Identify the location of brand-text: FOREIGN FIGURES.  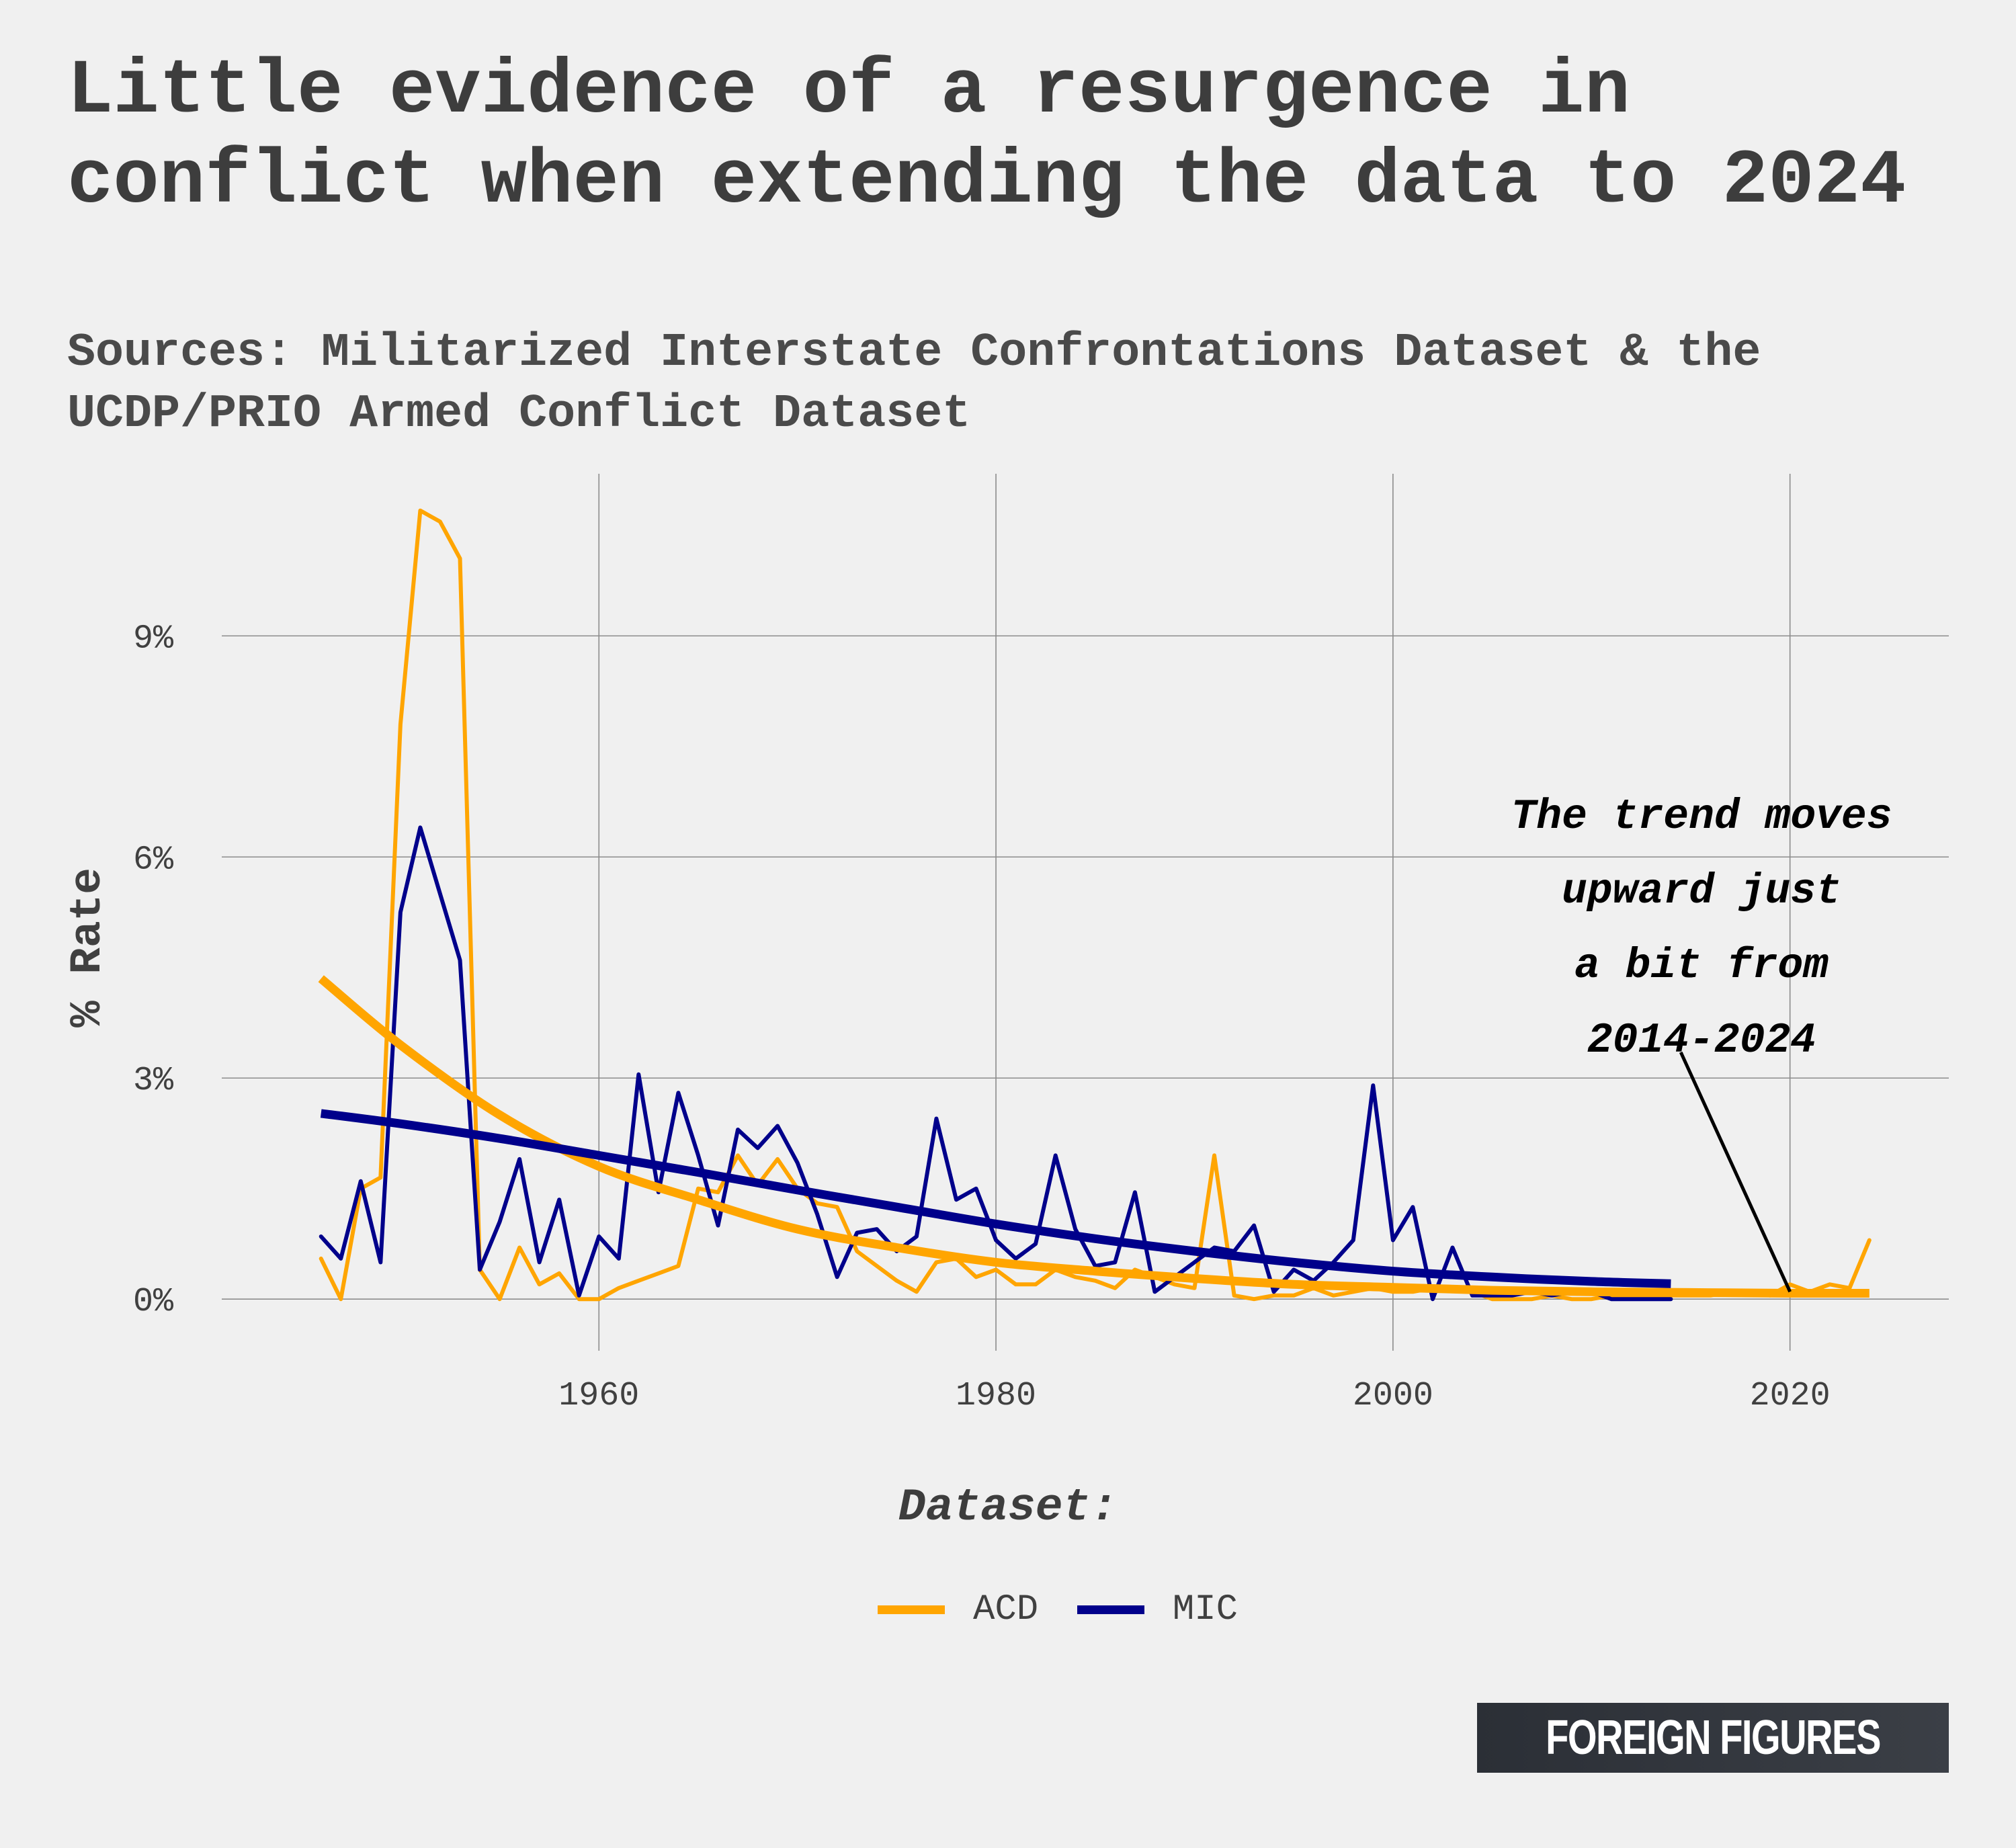
(1713, 1738).